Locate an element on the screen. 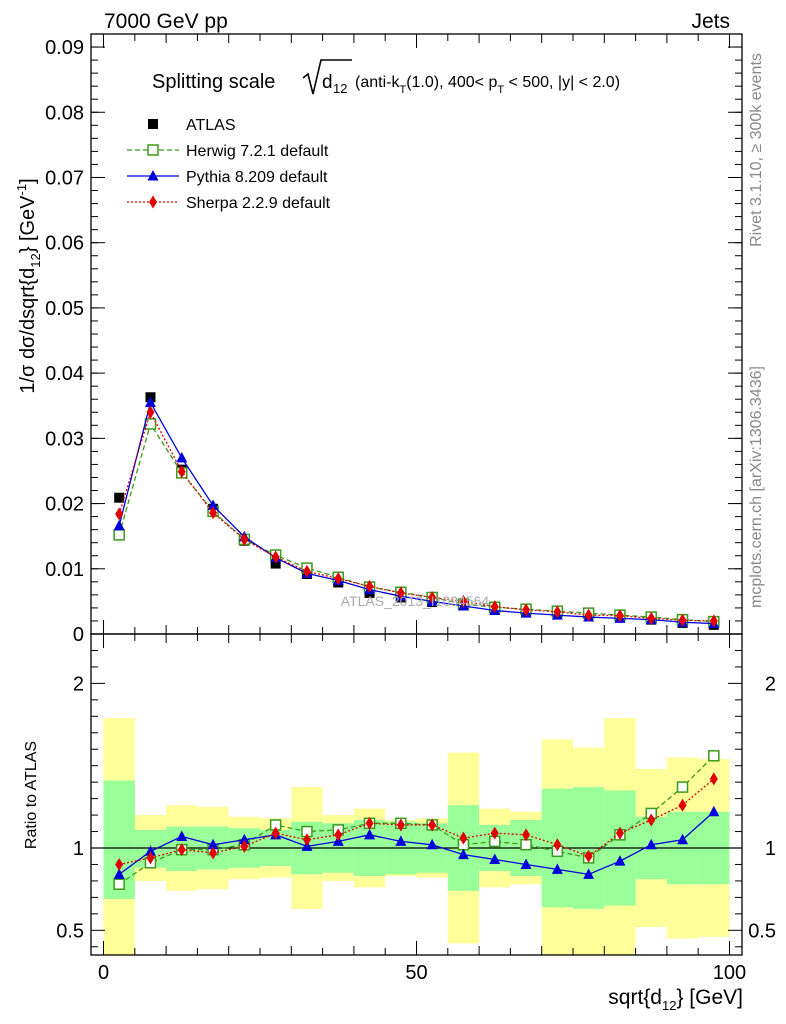  y-tick-label: 2 is located at coordinates (78, 684).